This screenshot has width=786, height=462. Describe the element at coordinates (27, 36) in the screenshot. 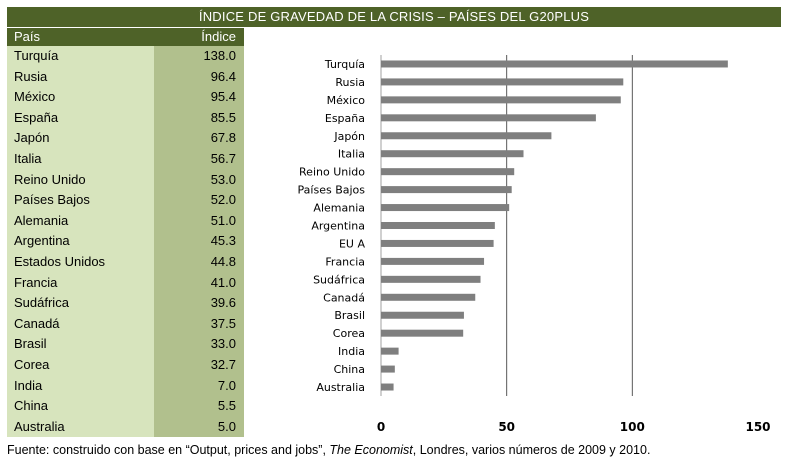

I see `header-country: País` at that location.